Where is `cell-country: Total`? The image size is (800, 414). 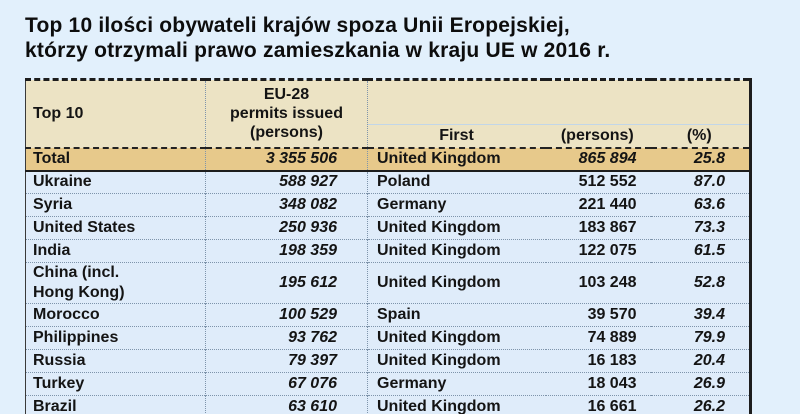 cell-country: Total is located at coordinates (115, 159).